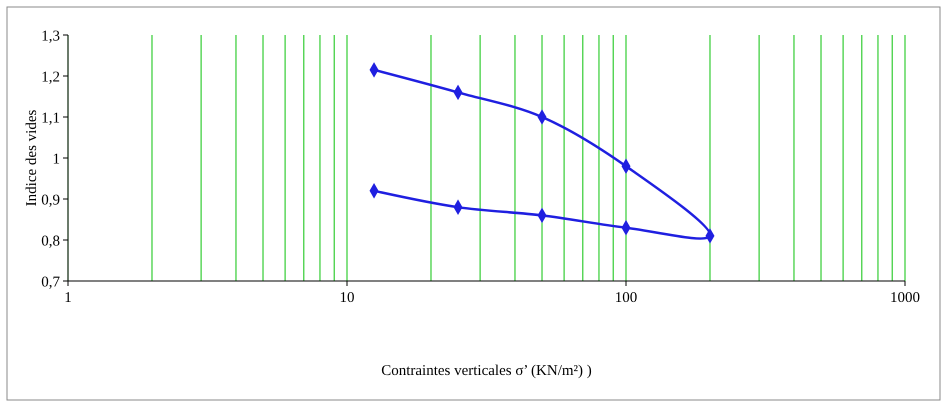  Describe the element at coordinates (50, 36) in the screenshot. I see `y-tick-label: 1,3` at that location.